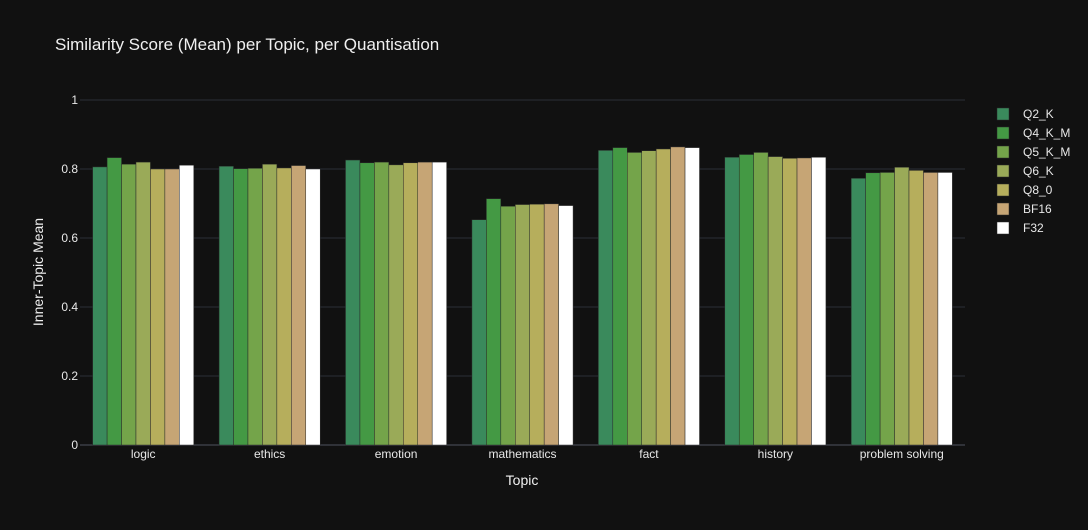 The image size is (1088, 530). I want to click on y-tick-label: 0.4, so click(69, 307).